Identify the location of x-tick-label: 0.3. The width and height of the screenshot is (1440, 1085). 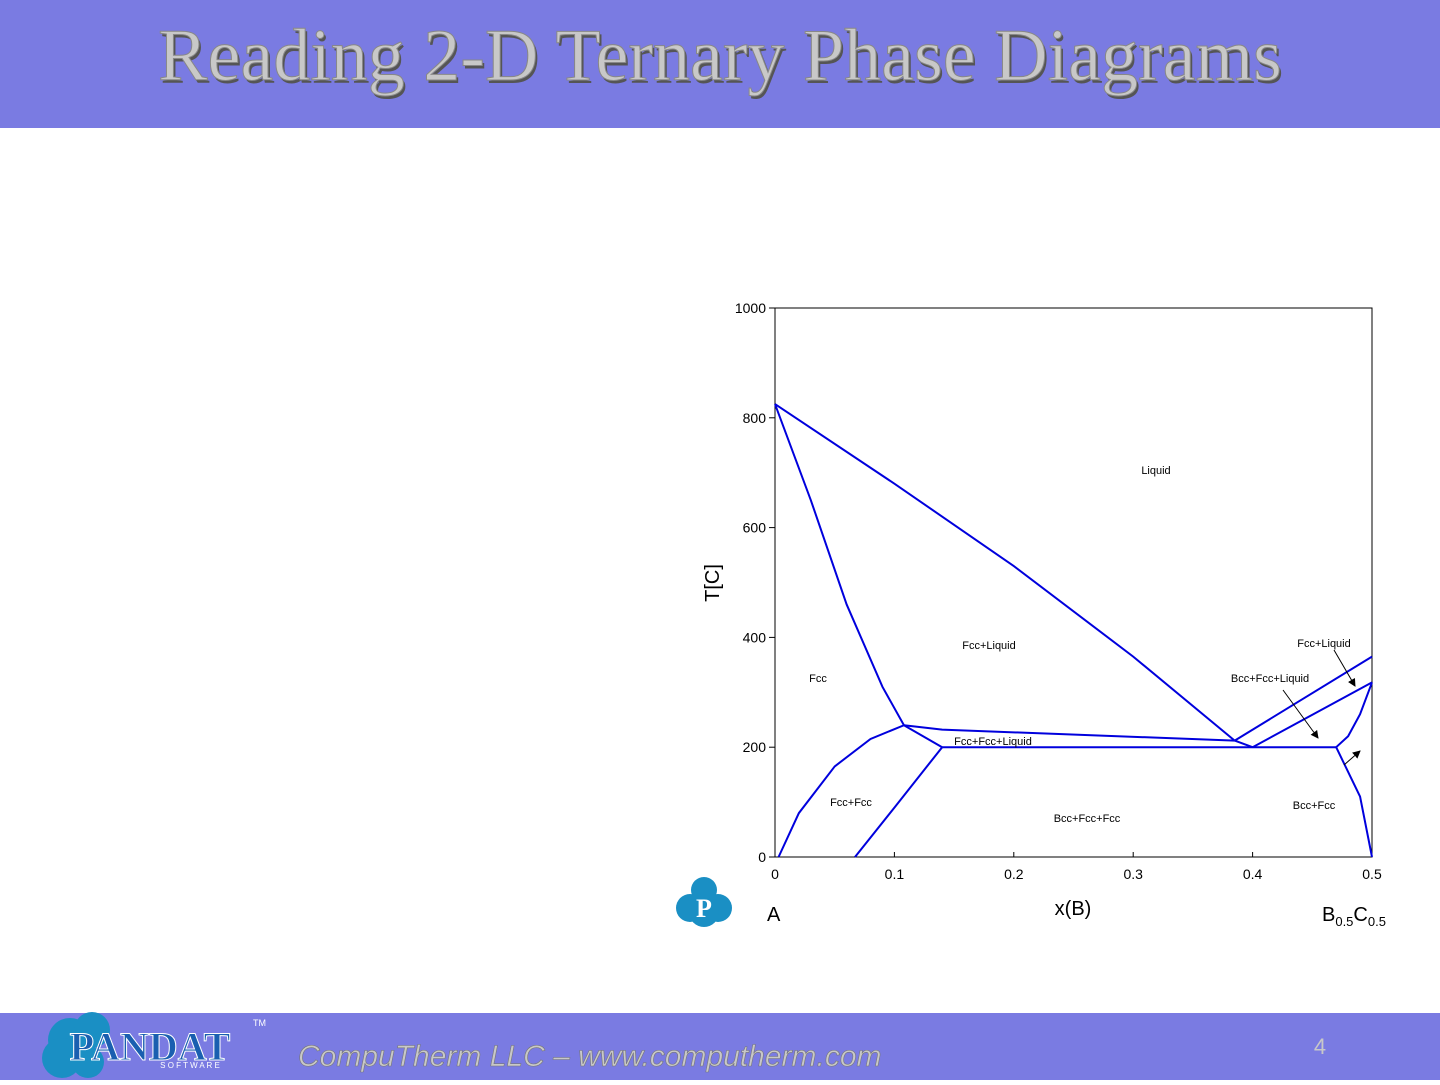
(1133, 874).